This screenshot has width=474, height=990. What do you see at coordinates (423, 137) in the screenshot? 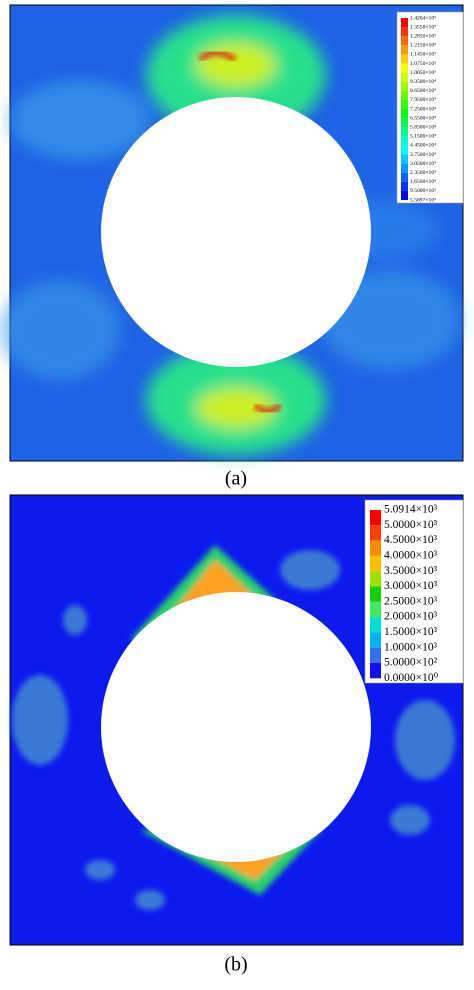
I see `legend-label: 5.1500×10⁴` at bounding box center [423, 137].